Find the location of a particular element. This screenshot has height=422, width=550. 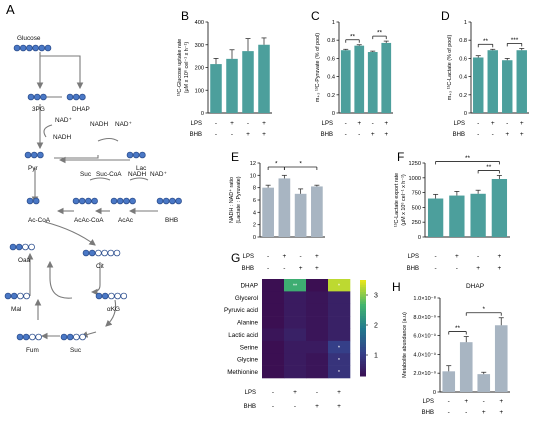

oaa-carbon-icon is located at coordinates (22, 247).